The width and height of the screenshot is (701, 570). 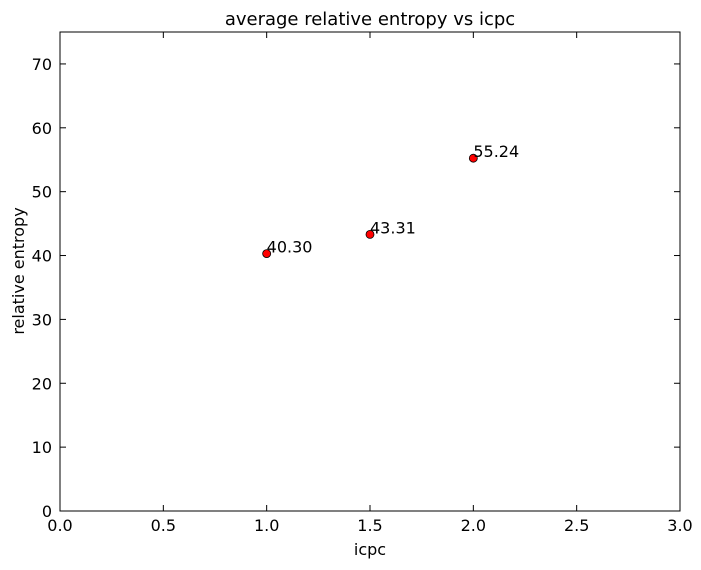 I want to click on y-tick-label: 30, so click(x=42, y=319).